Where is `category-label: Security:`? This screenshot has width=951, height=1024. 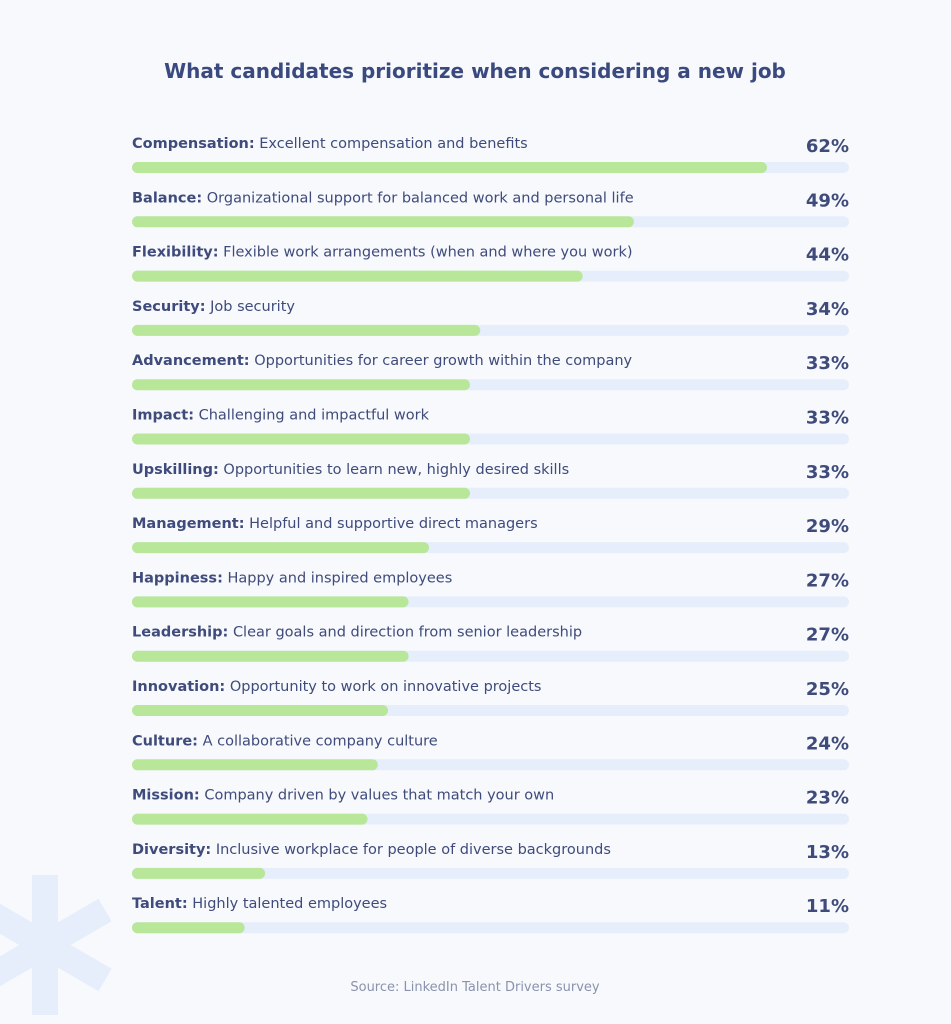
category-label: Security: is located at coordinates (169, 307).